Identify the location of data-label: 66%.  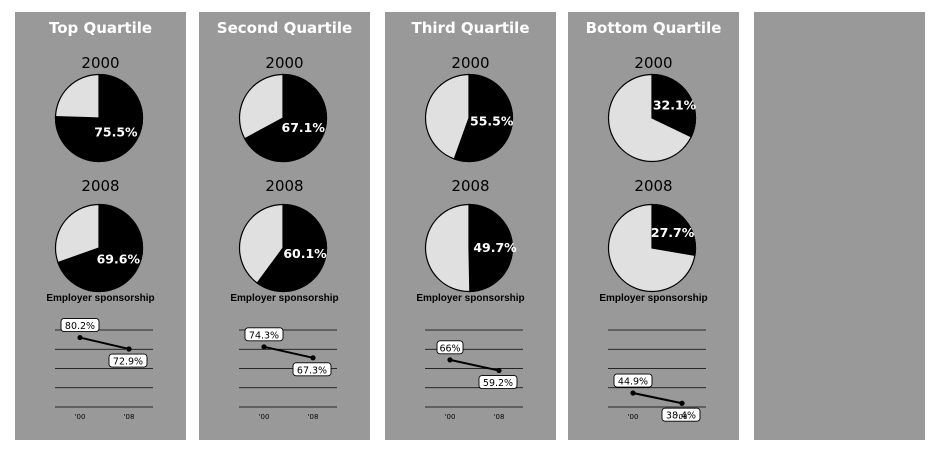
(450, 347).